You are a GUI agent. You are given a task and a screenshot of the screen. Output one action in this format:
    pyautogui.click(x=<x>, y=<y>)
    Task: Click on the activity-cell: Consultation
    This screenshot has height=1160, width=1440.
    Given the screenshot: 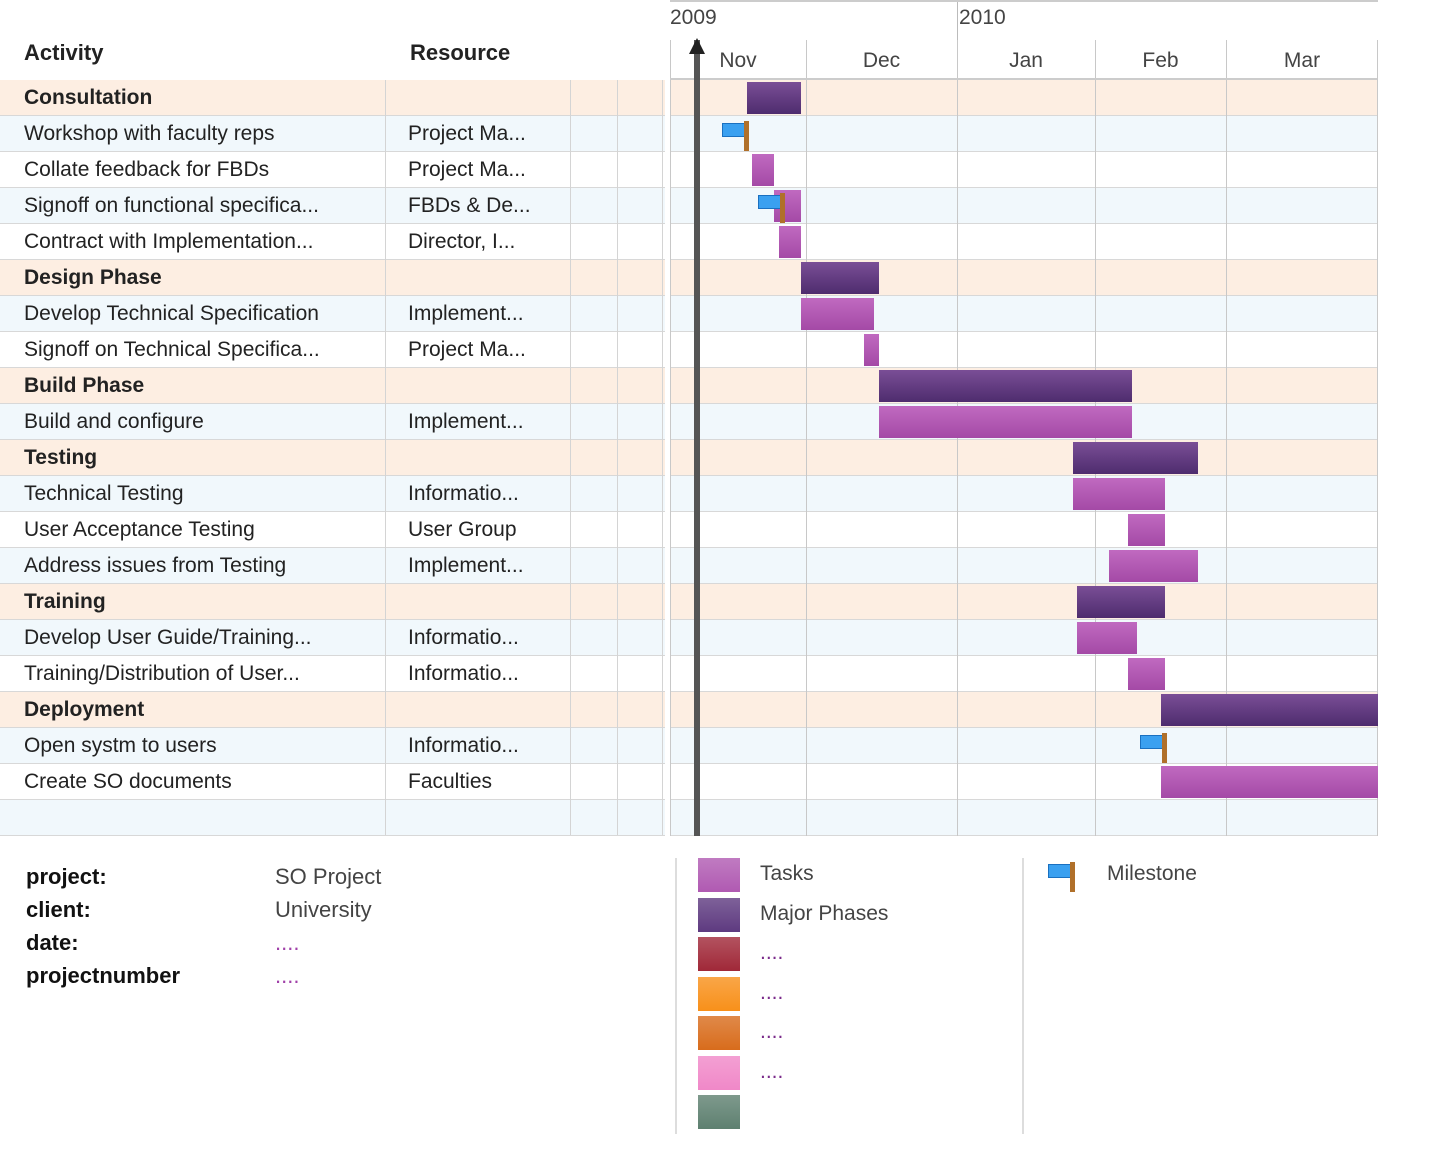 What is the action you would take?
    pyautogui.click(x=88, y=97)
    